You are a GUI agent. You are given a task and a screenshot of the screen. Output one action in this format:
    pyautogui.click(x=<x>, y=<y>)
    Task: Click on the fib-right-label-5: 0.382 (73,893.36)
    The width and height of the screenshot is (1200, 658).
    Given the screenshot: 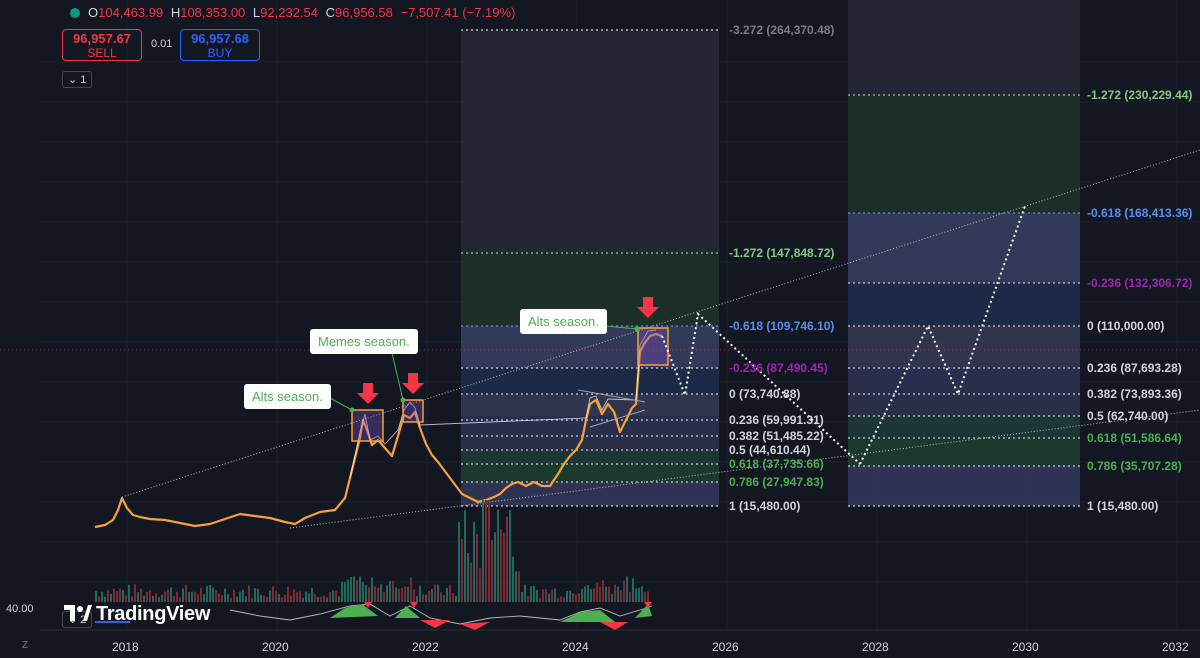 What is the action you would take?
    pyautogui.click(x=1134, y=394)
    